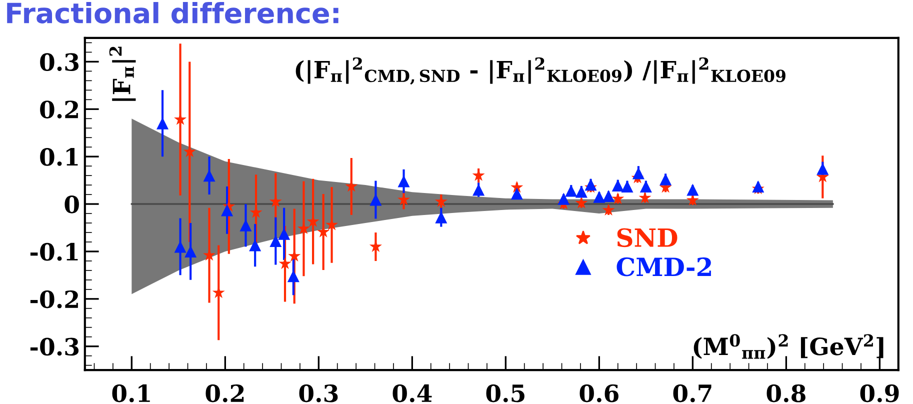 The height and width of the screenshot is (404, 913). What do you see at coordinates (122, 73) in the screenshot?
I see `y-axis-title: |F$_{π}$|$^{2}$` at bounding box center [122, 73].